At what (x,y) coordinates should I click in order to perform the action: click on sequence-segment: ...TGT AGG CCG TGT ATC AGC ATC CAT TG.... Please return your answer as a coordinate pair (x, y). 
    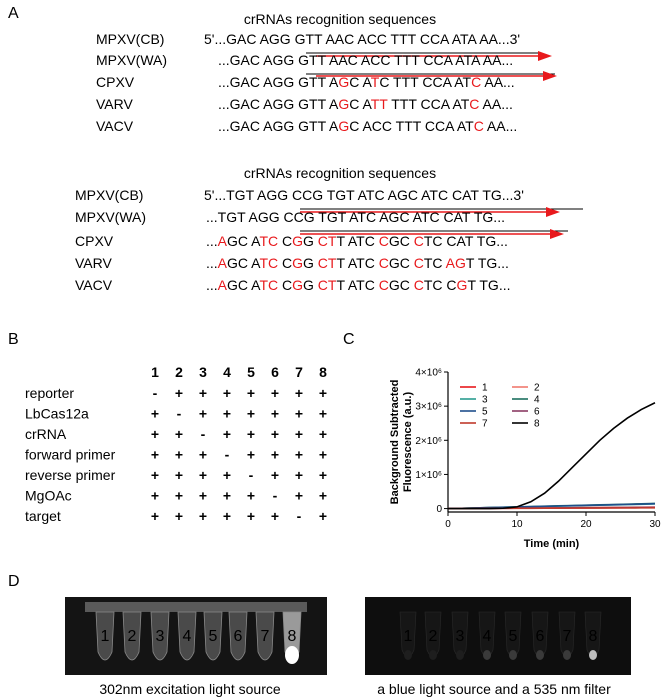
    Looking at the image, I should click on (355, 217).